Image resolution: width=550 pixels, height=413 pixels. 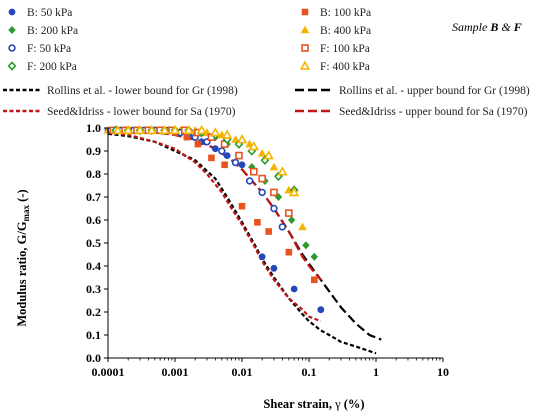 What do you see at coordinates (52, 31) in the screenshot?
I see `legend-label: B: 200 kPa` at bounding box center [52, 31].